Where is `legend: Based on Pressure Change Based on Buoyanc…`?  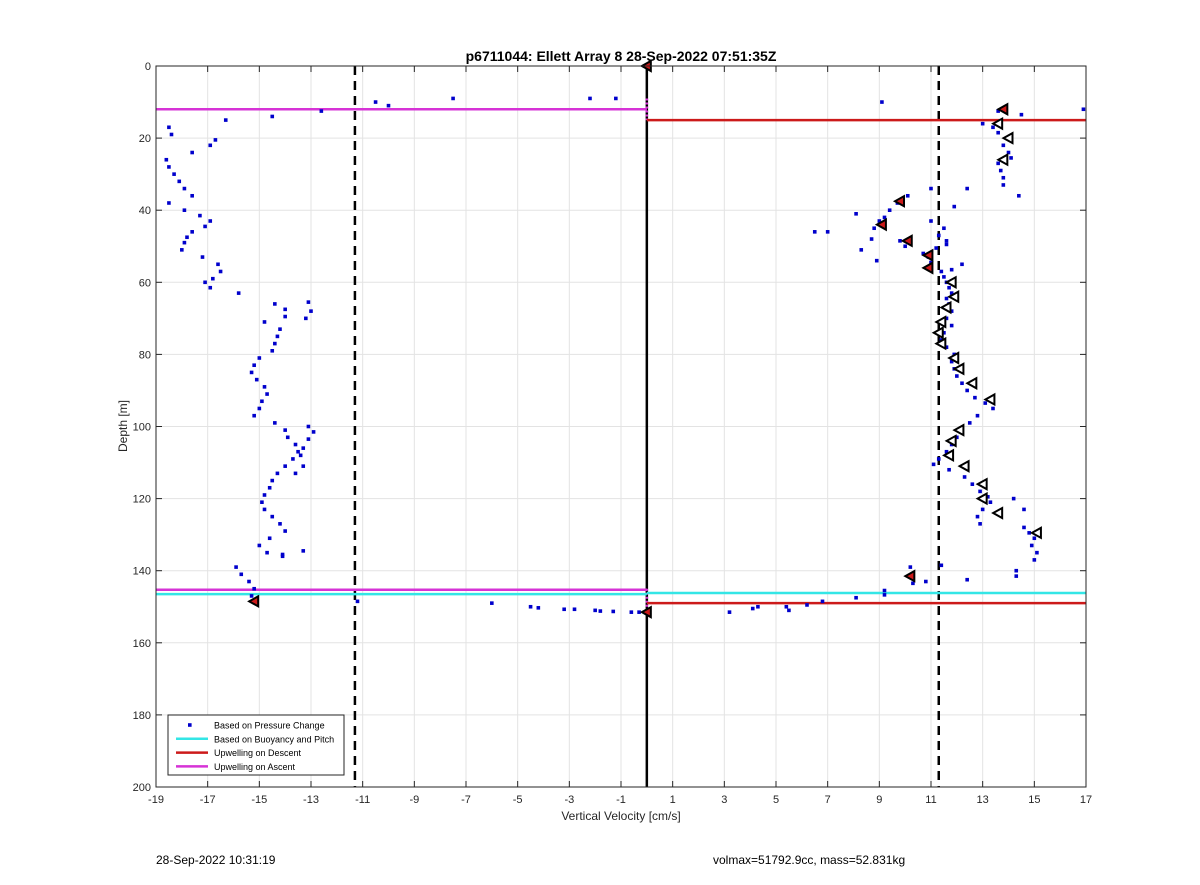 legend: Based on Pressure Change Based on Buoyanc… is located at coordinates (256, 745).